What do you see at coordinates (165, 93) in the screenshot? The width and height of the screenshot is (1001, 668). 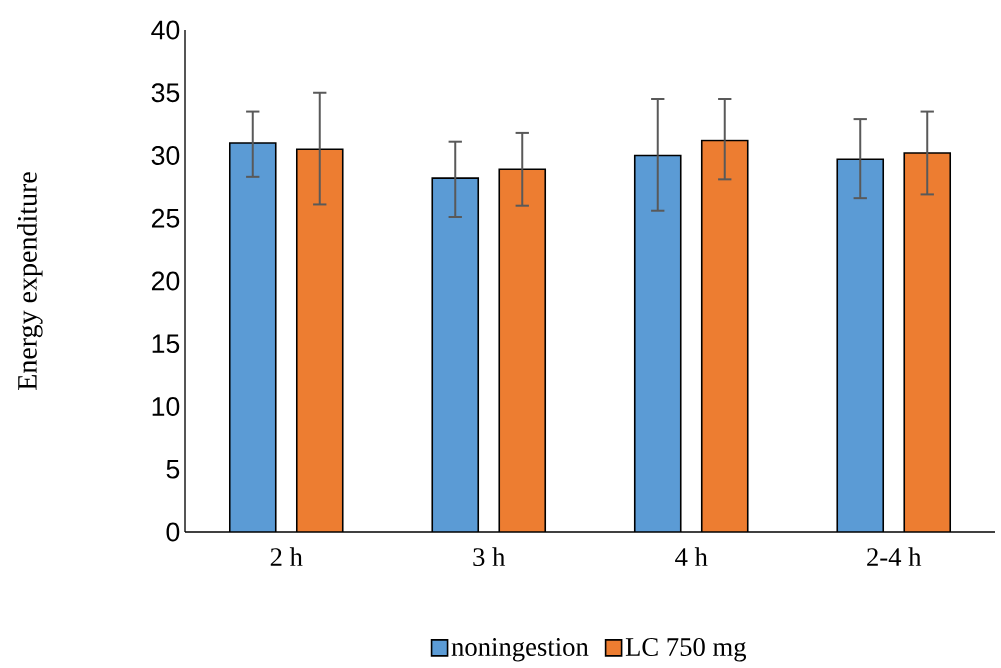 I see `y-tick-label: 35` at bounding box center [165, 93].